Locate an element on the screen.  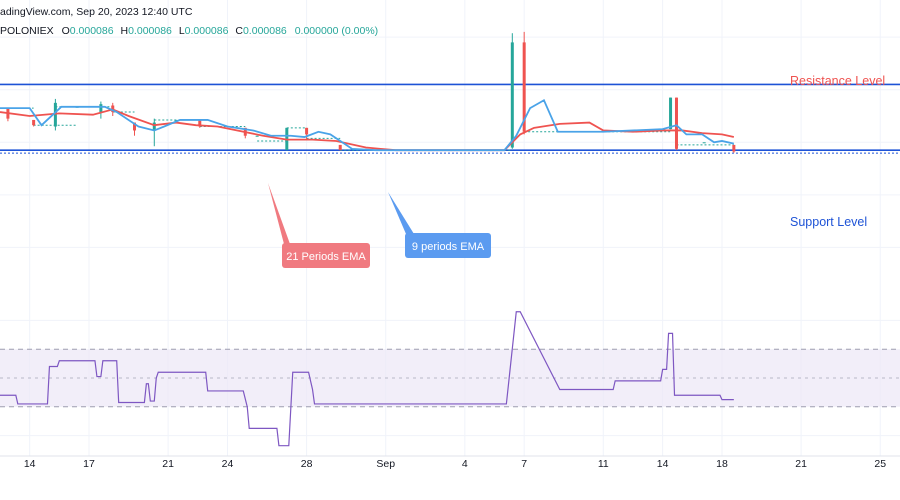
ema9-line is located at coordinates (367, 125).